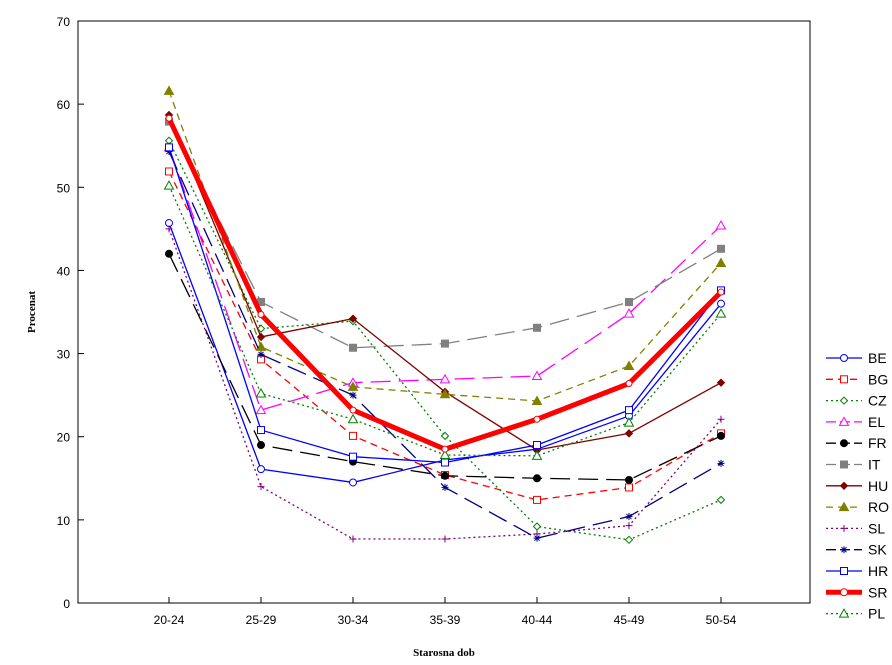 The image size is (892, 665). What do you see at coordinates (856, 358) in the screenshot?
I see `legend-item: BE` at bounding box center [856, 358].